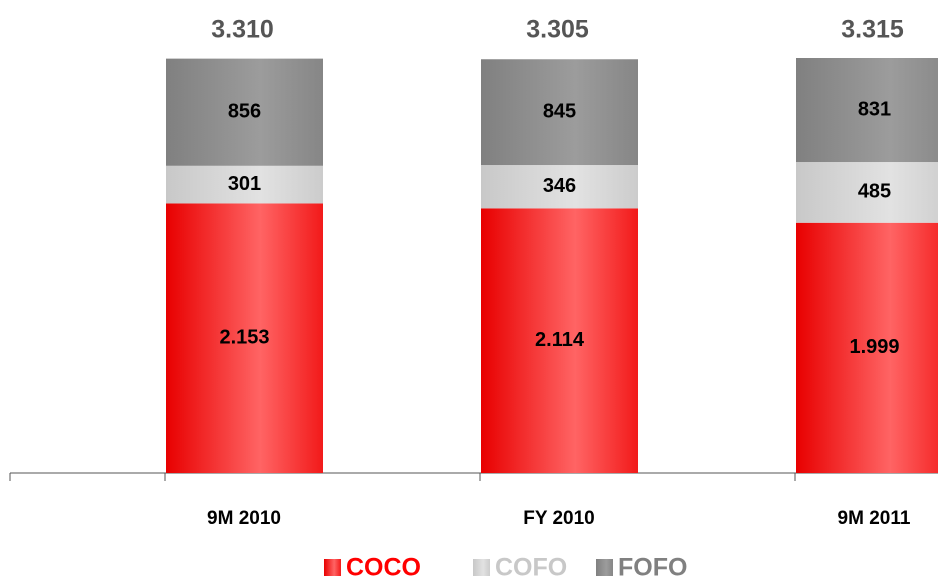 The height and width of the screenshot is (583, 938). Describe the element at coordinates (557, 30) in the screenshot. I see `total-label: 3.305` at that location.